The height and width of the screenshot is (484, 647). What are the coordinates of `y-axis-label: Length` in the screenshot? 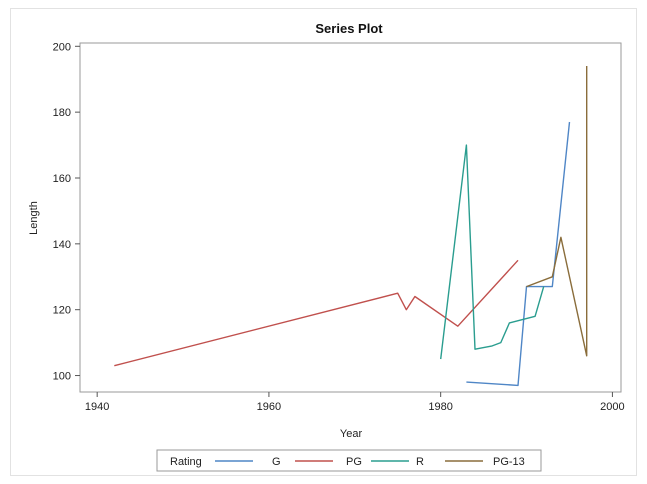 It's located at (34, 218).